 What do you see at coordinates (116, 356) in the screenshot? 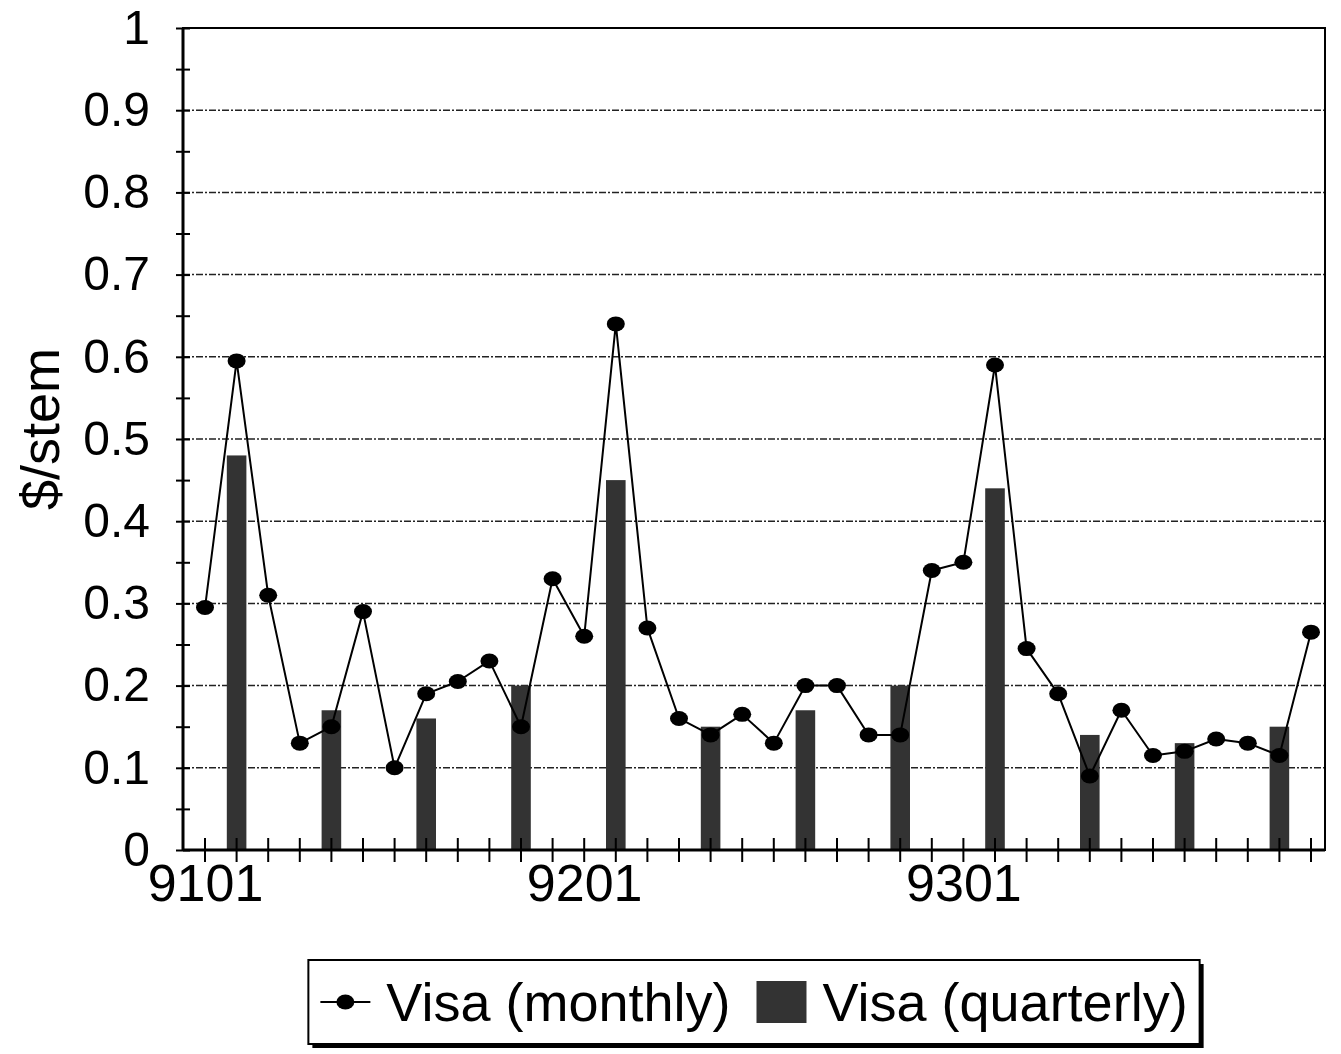
I see `y-tick-label: 0.6` at bounding box center [116, 356].